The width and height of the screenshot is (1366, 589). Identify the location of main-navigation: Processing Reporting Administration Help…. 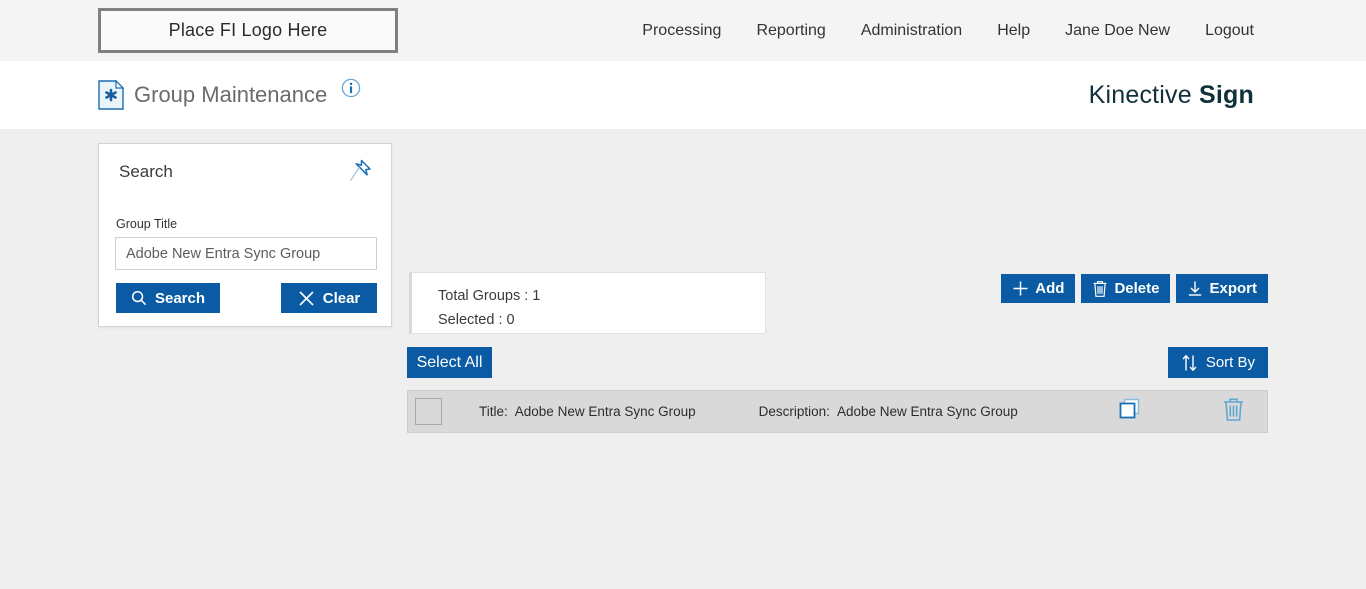
(948, 31).